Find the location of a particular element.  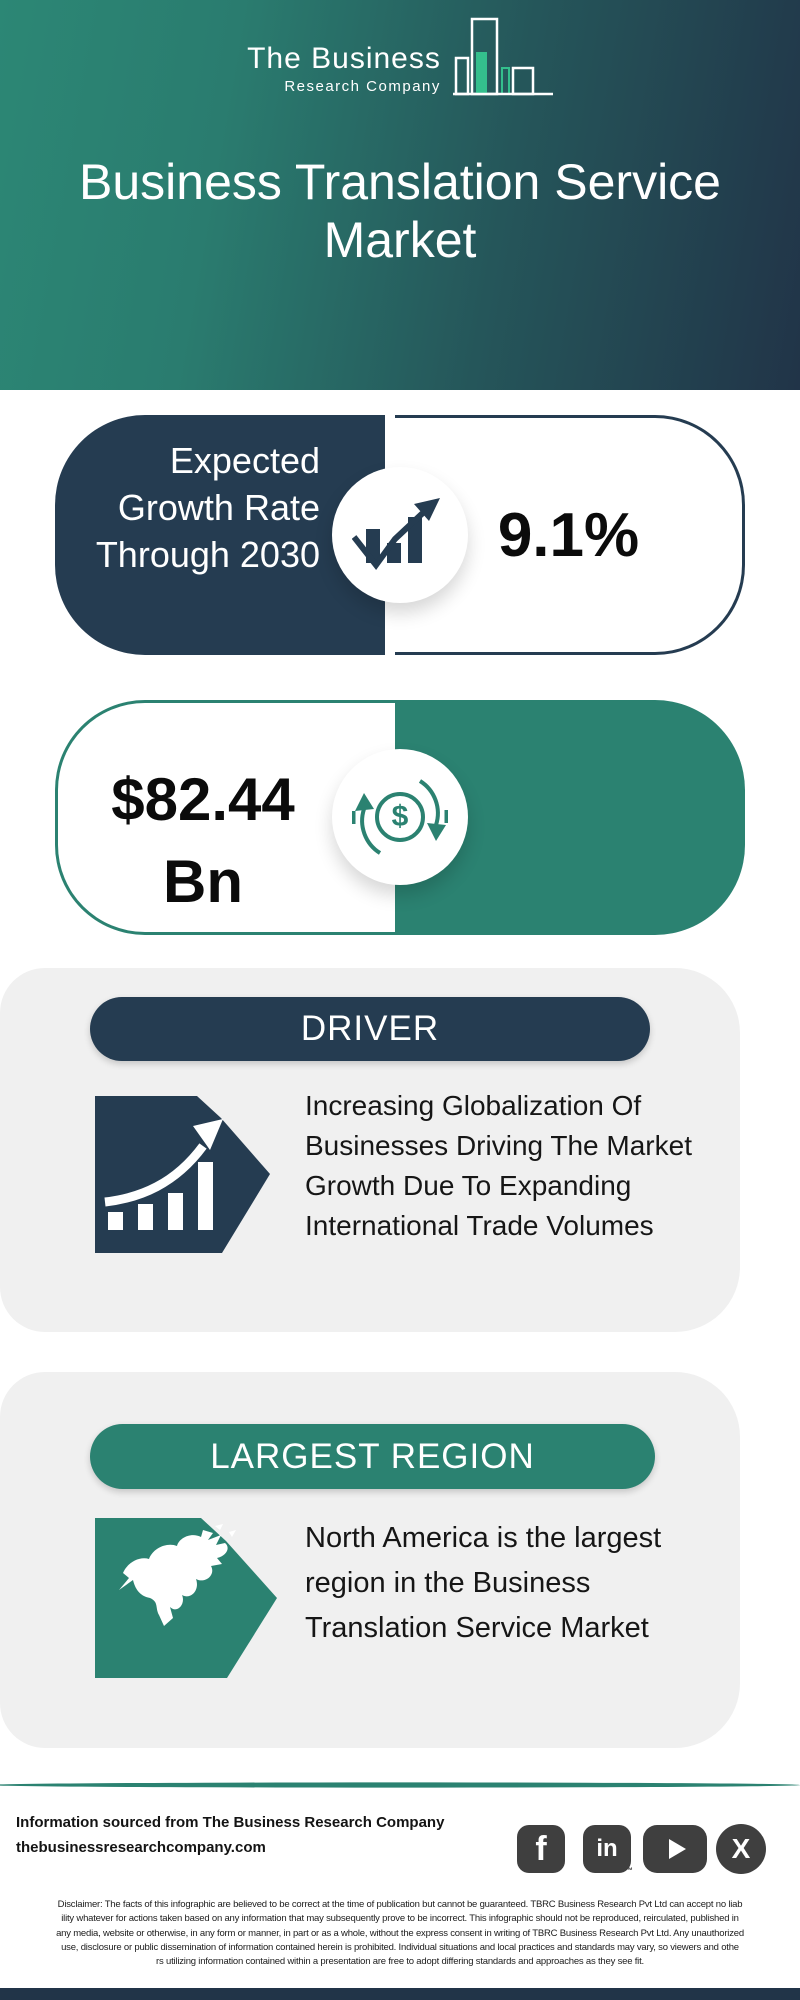

social-icons-row: f in ™ X is located at coordinates (647, 1849).